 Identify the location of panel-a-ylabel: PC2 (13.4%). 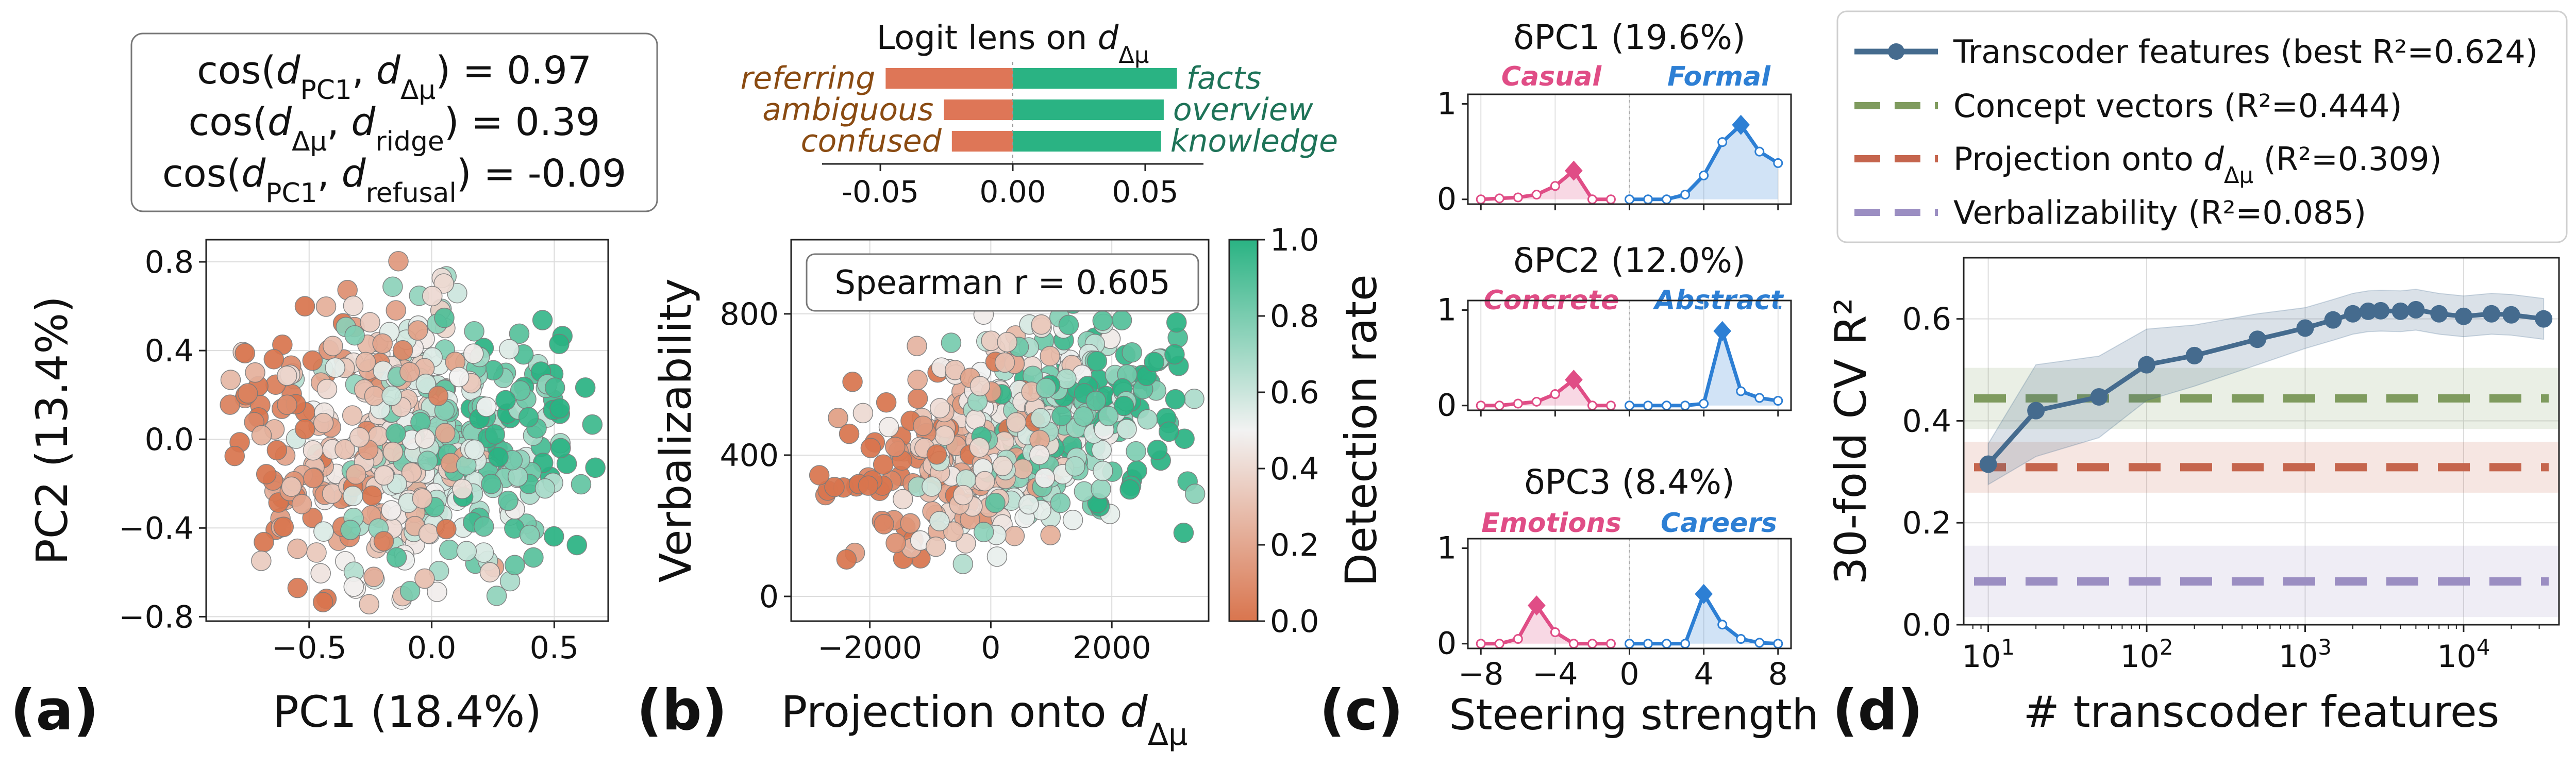
(52, 431).